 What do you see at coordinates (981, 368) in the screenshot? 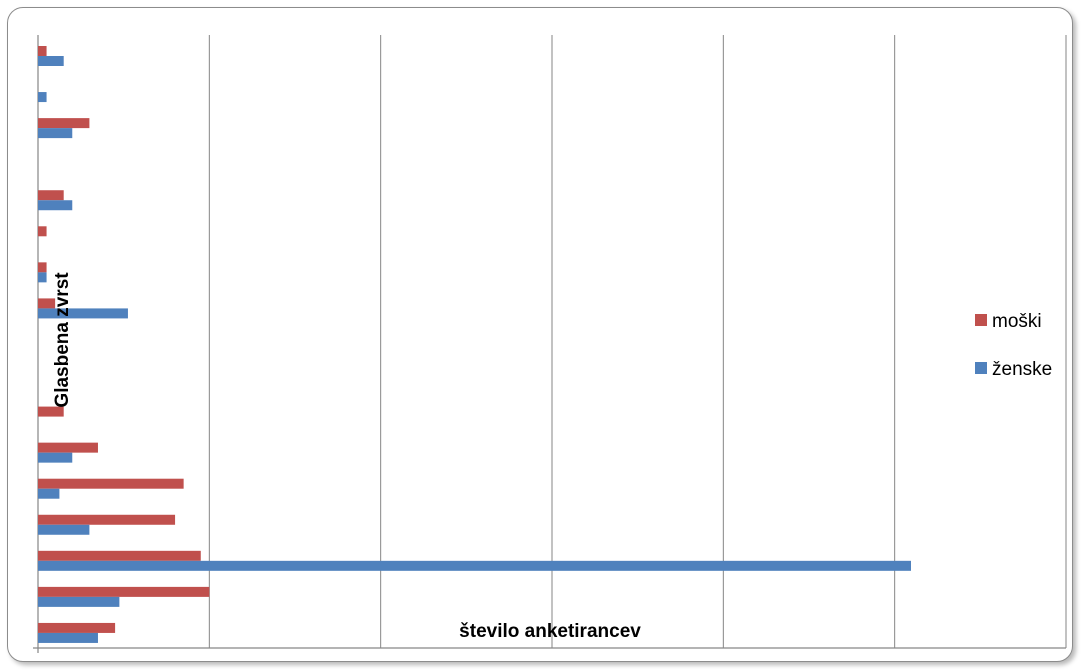
I see `legend-swatch-zenske` at bounding box center [981, 368].